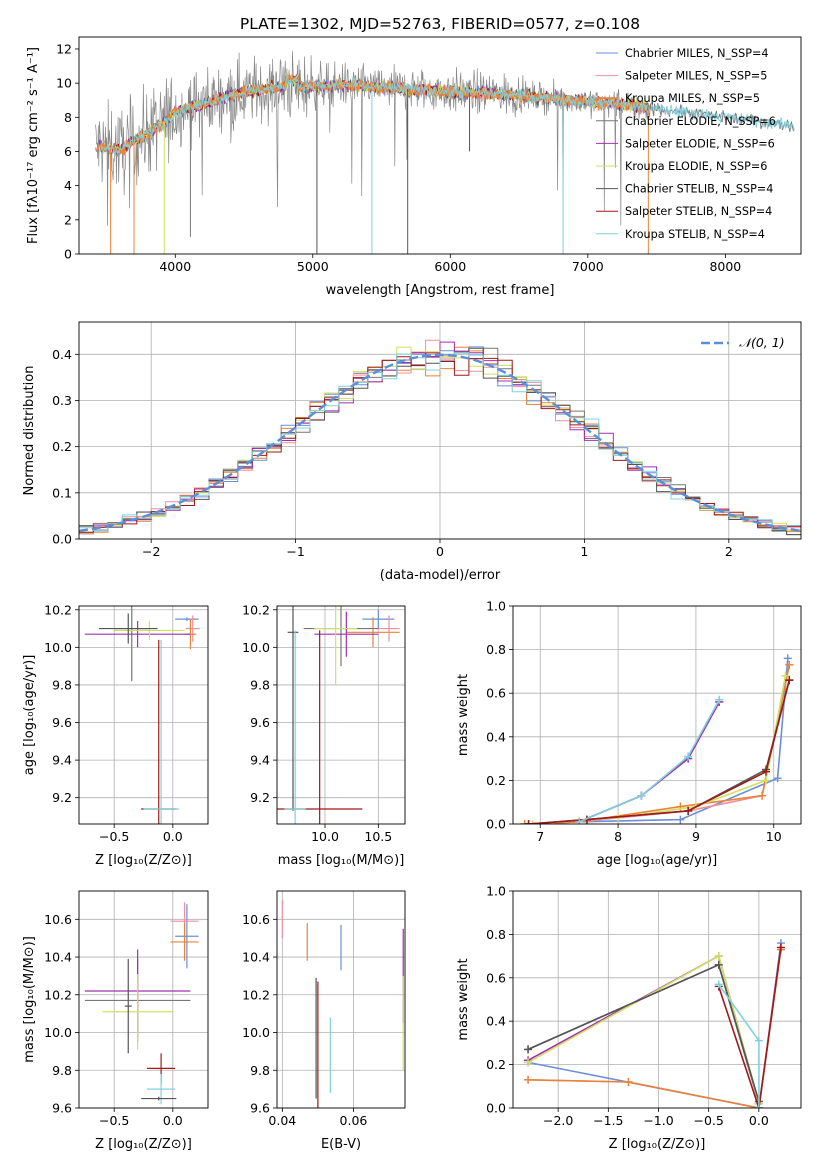 The image size is (819, 1170). What do you see at coordinates (658, 1120) in the screenshot?
I see `weight_vs_Z-xtick-label: −1.0` at bounding box center [658, 1120].